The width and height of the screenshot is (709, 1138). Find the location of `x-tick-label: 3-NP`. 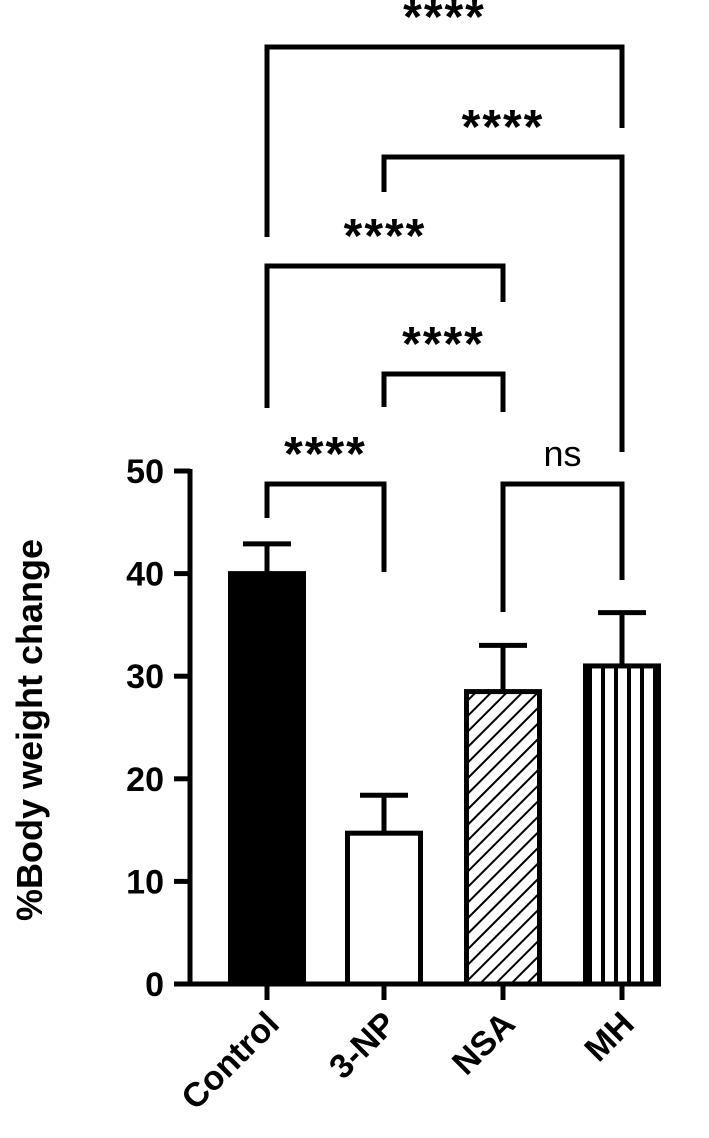

x-tick-label: 3-NP is located at coordinates (363, 1046).